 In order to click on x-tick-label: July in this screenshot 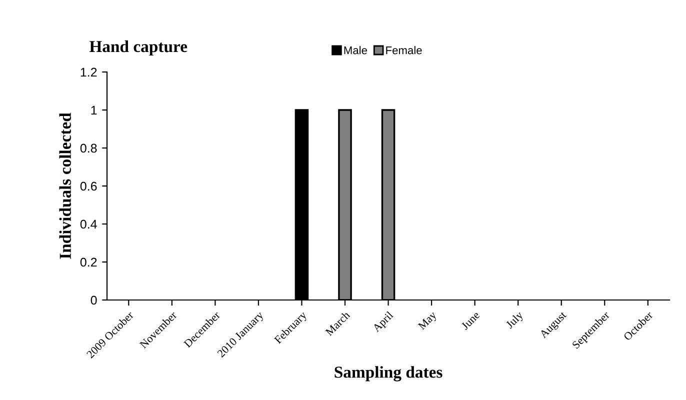, I will do `click(515, 320)`.